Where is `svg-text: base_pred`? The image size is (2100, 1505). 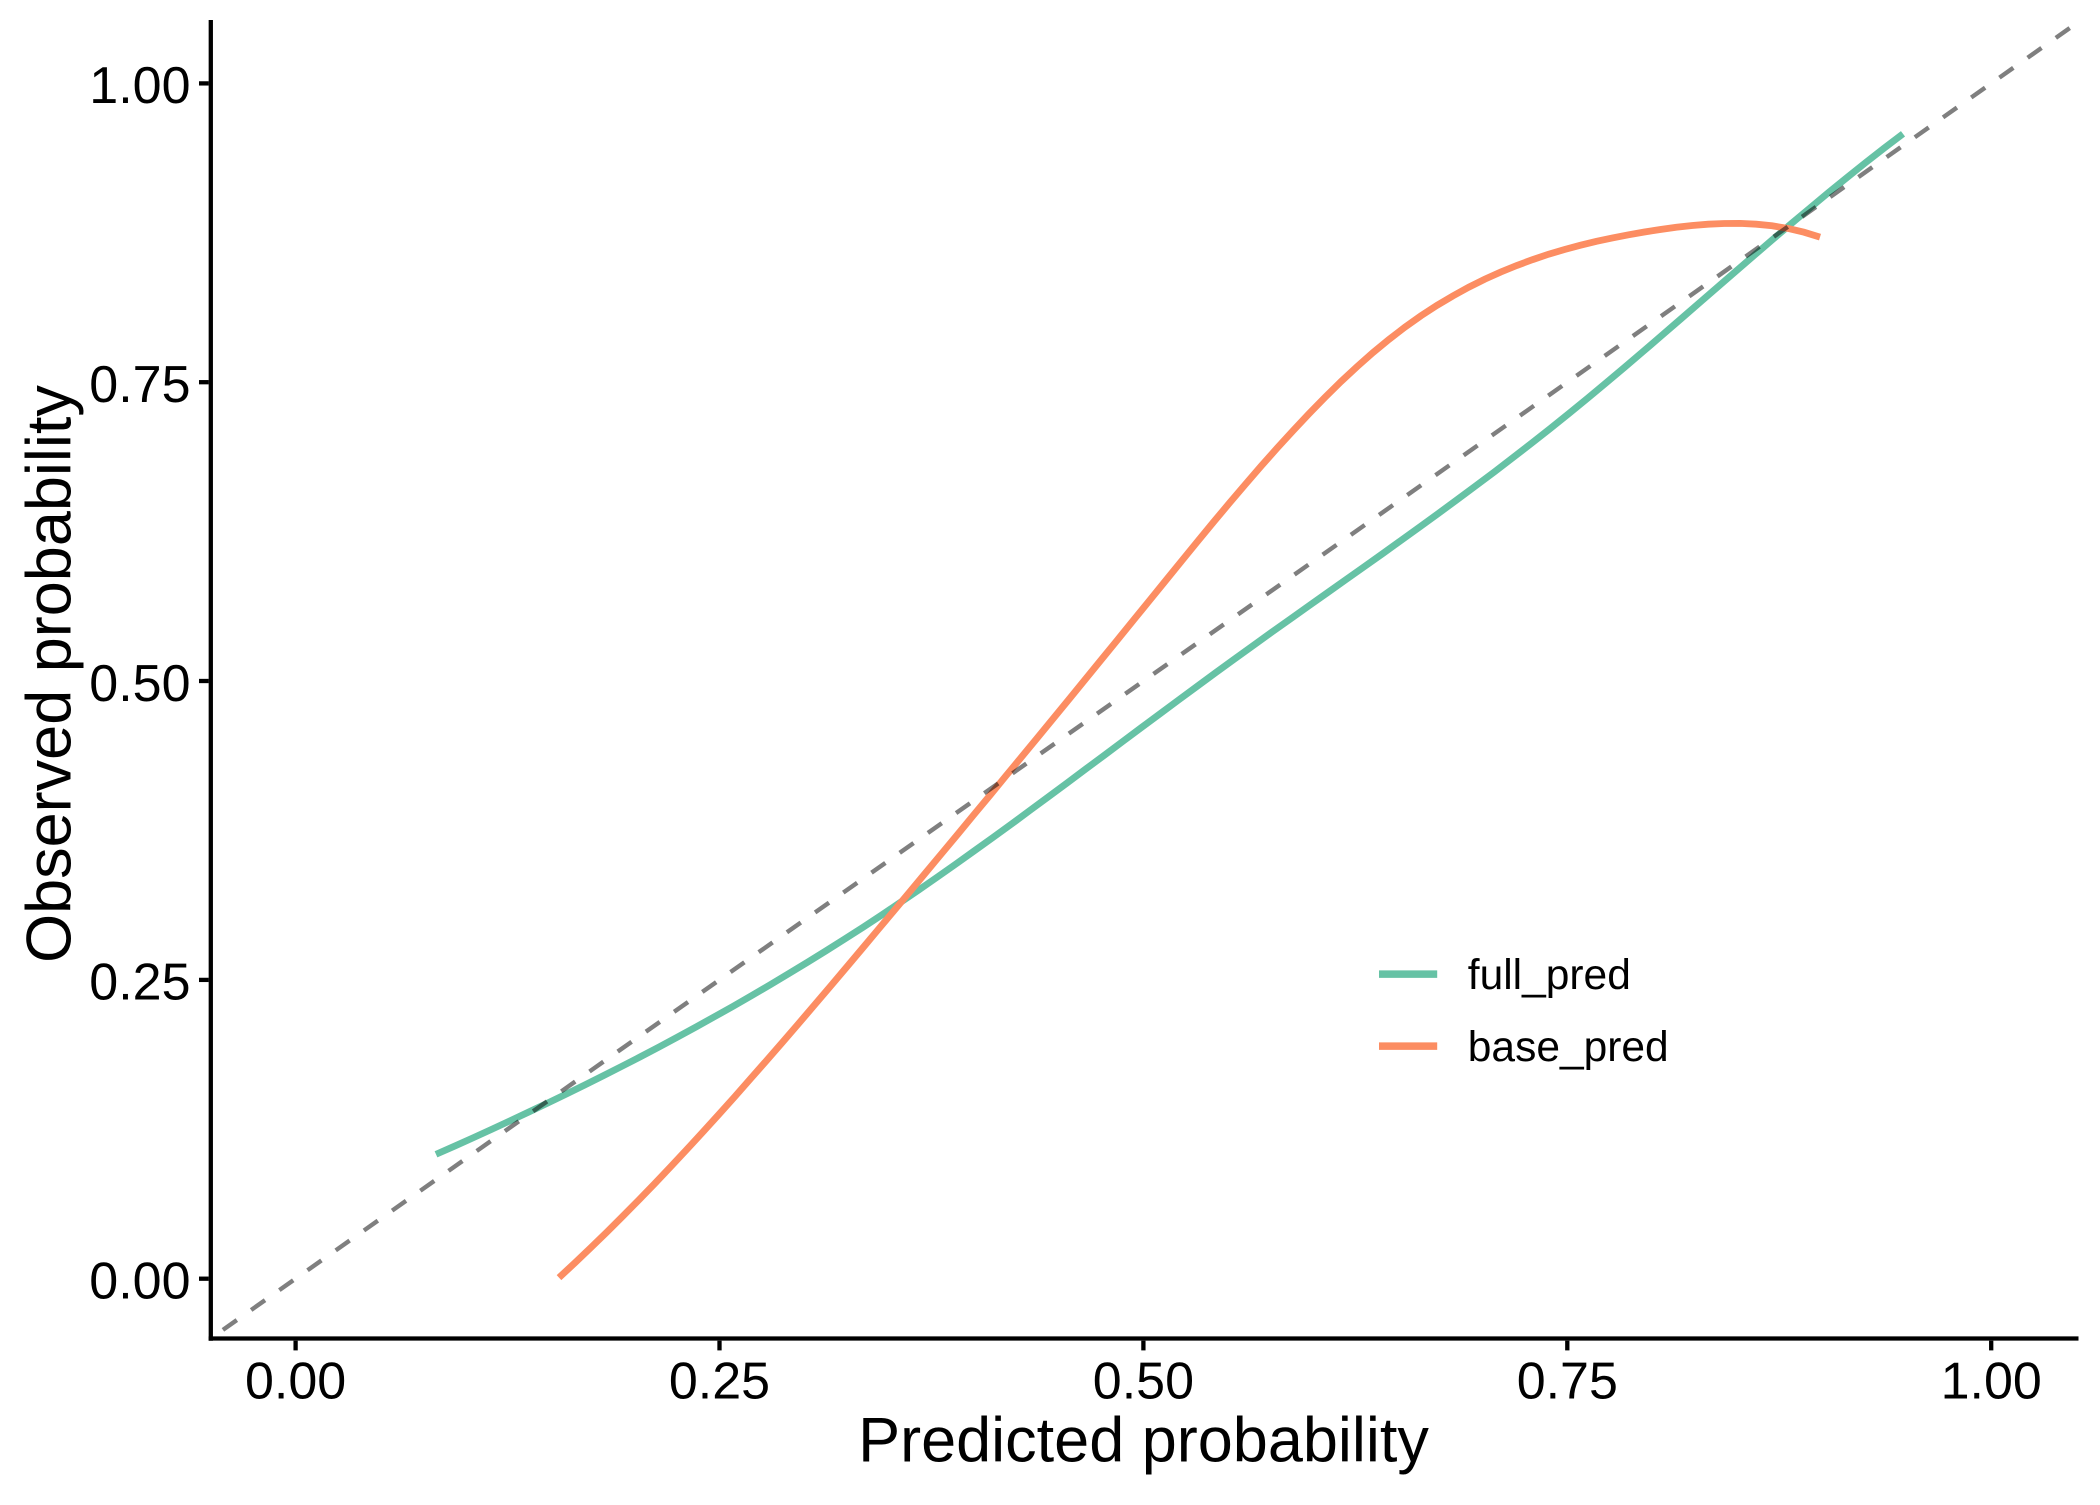 svg-text: base_pred is located at coordinates (1568, 1047).